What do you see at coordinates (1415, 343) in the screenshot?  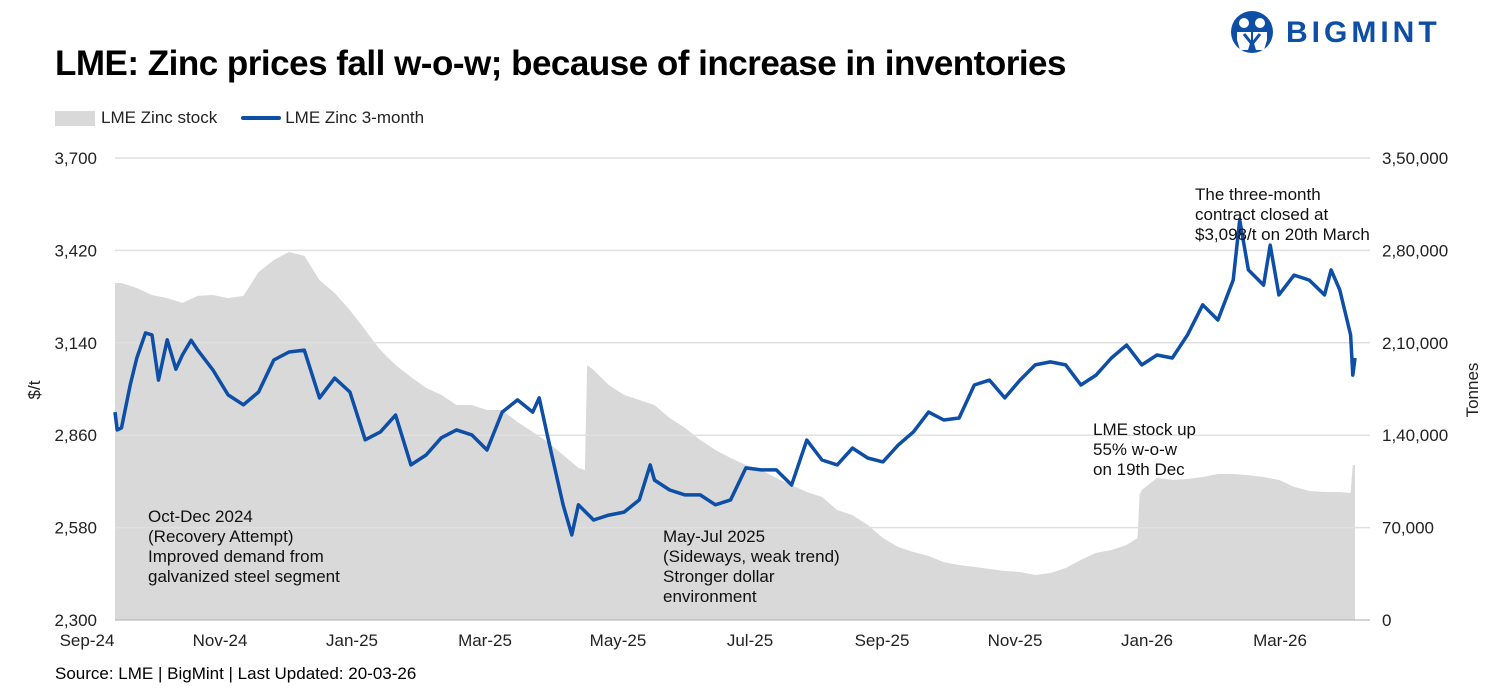 I see `y2-tick-label: 2,10,000` at bounding box center [1415, 343].